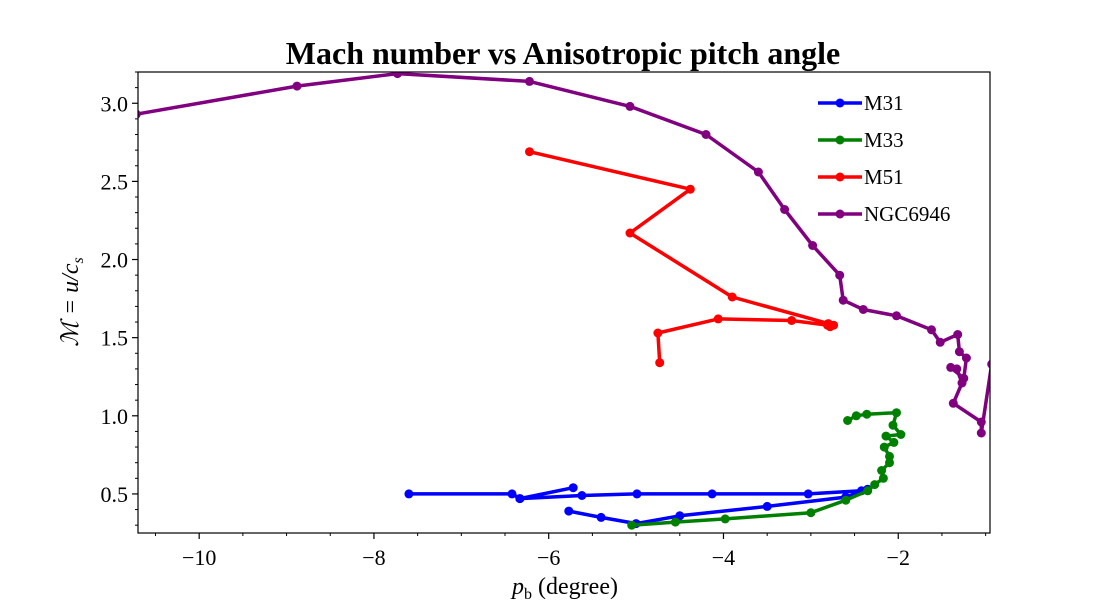  Describe the element at coordinates (548, 557) in the screenshot. I see `x-tick-label: −6` at that location.